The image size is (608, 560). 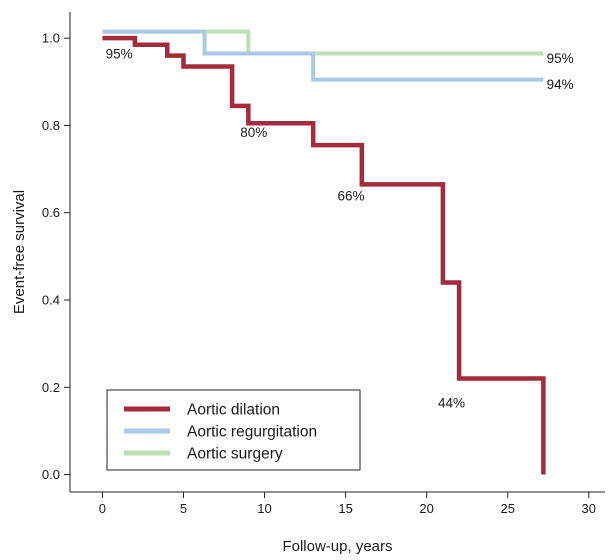 What do you see at coordinates (51, 212) in the screenshot?
I see `y-tick-label: 0.6` at bounding box center [51, 212].